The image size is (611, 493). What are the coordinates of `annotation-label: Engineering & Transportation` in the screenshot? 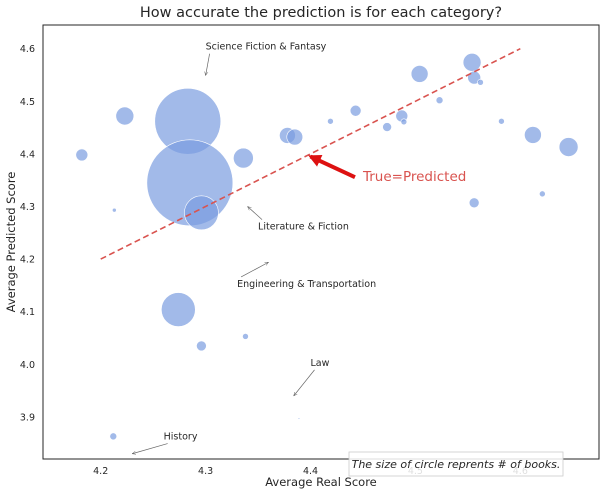 It's located at (306, 284).